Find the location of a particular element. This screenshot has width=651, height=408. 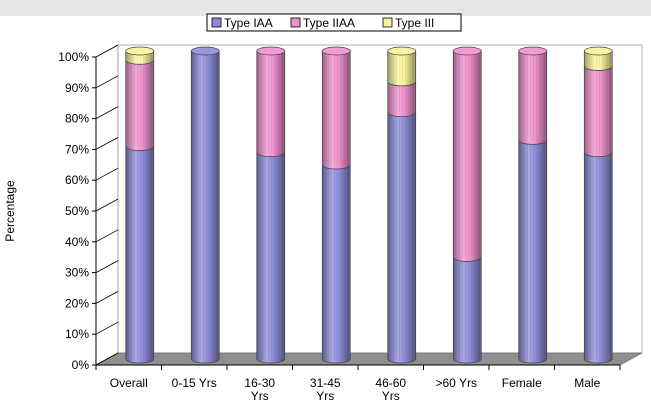

y-tick-label: 70% is located at coordinates (77, 149).